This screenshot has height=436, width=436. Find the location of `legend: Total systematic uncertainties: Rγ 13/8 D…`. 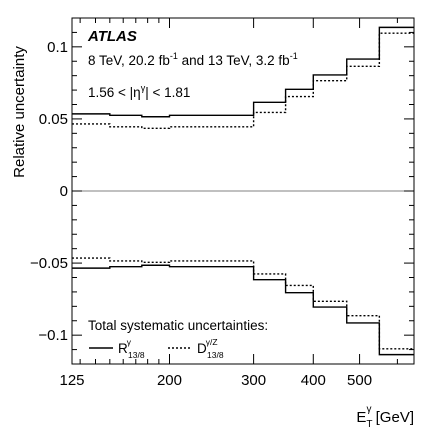

legend: Total systematic uncertainties: Rγ 13/8 D… is located at coordinates (178, 339).